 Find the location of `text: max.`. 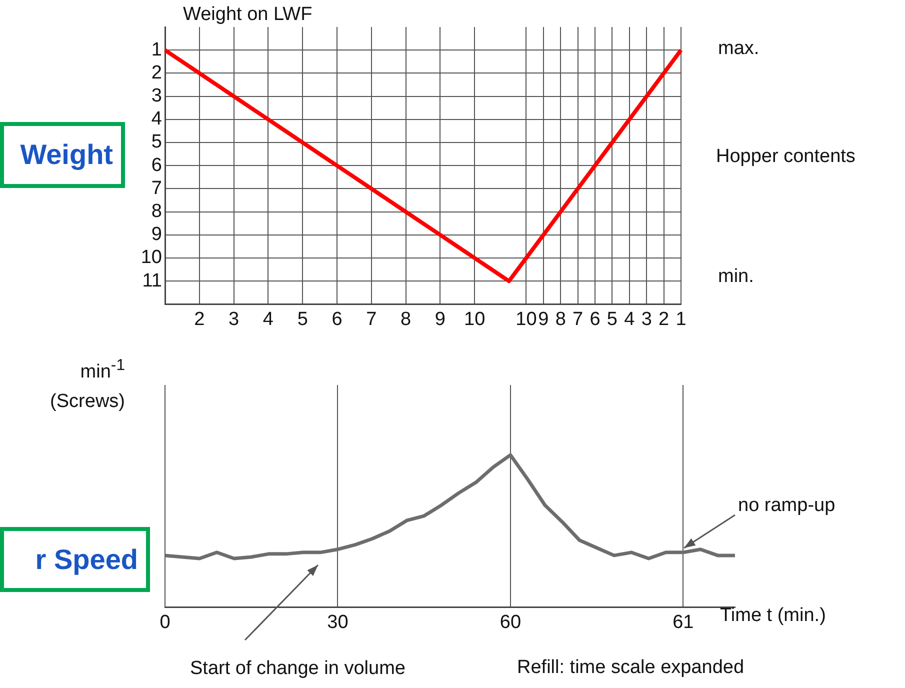

text: max. is located at coordinates (739, 49).